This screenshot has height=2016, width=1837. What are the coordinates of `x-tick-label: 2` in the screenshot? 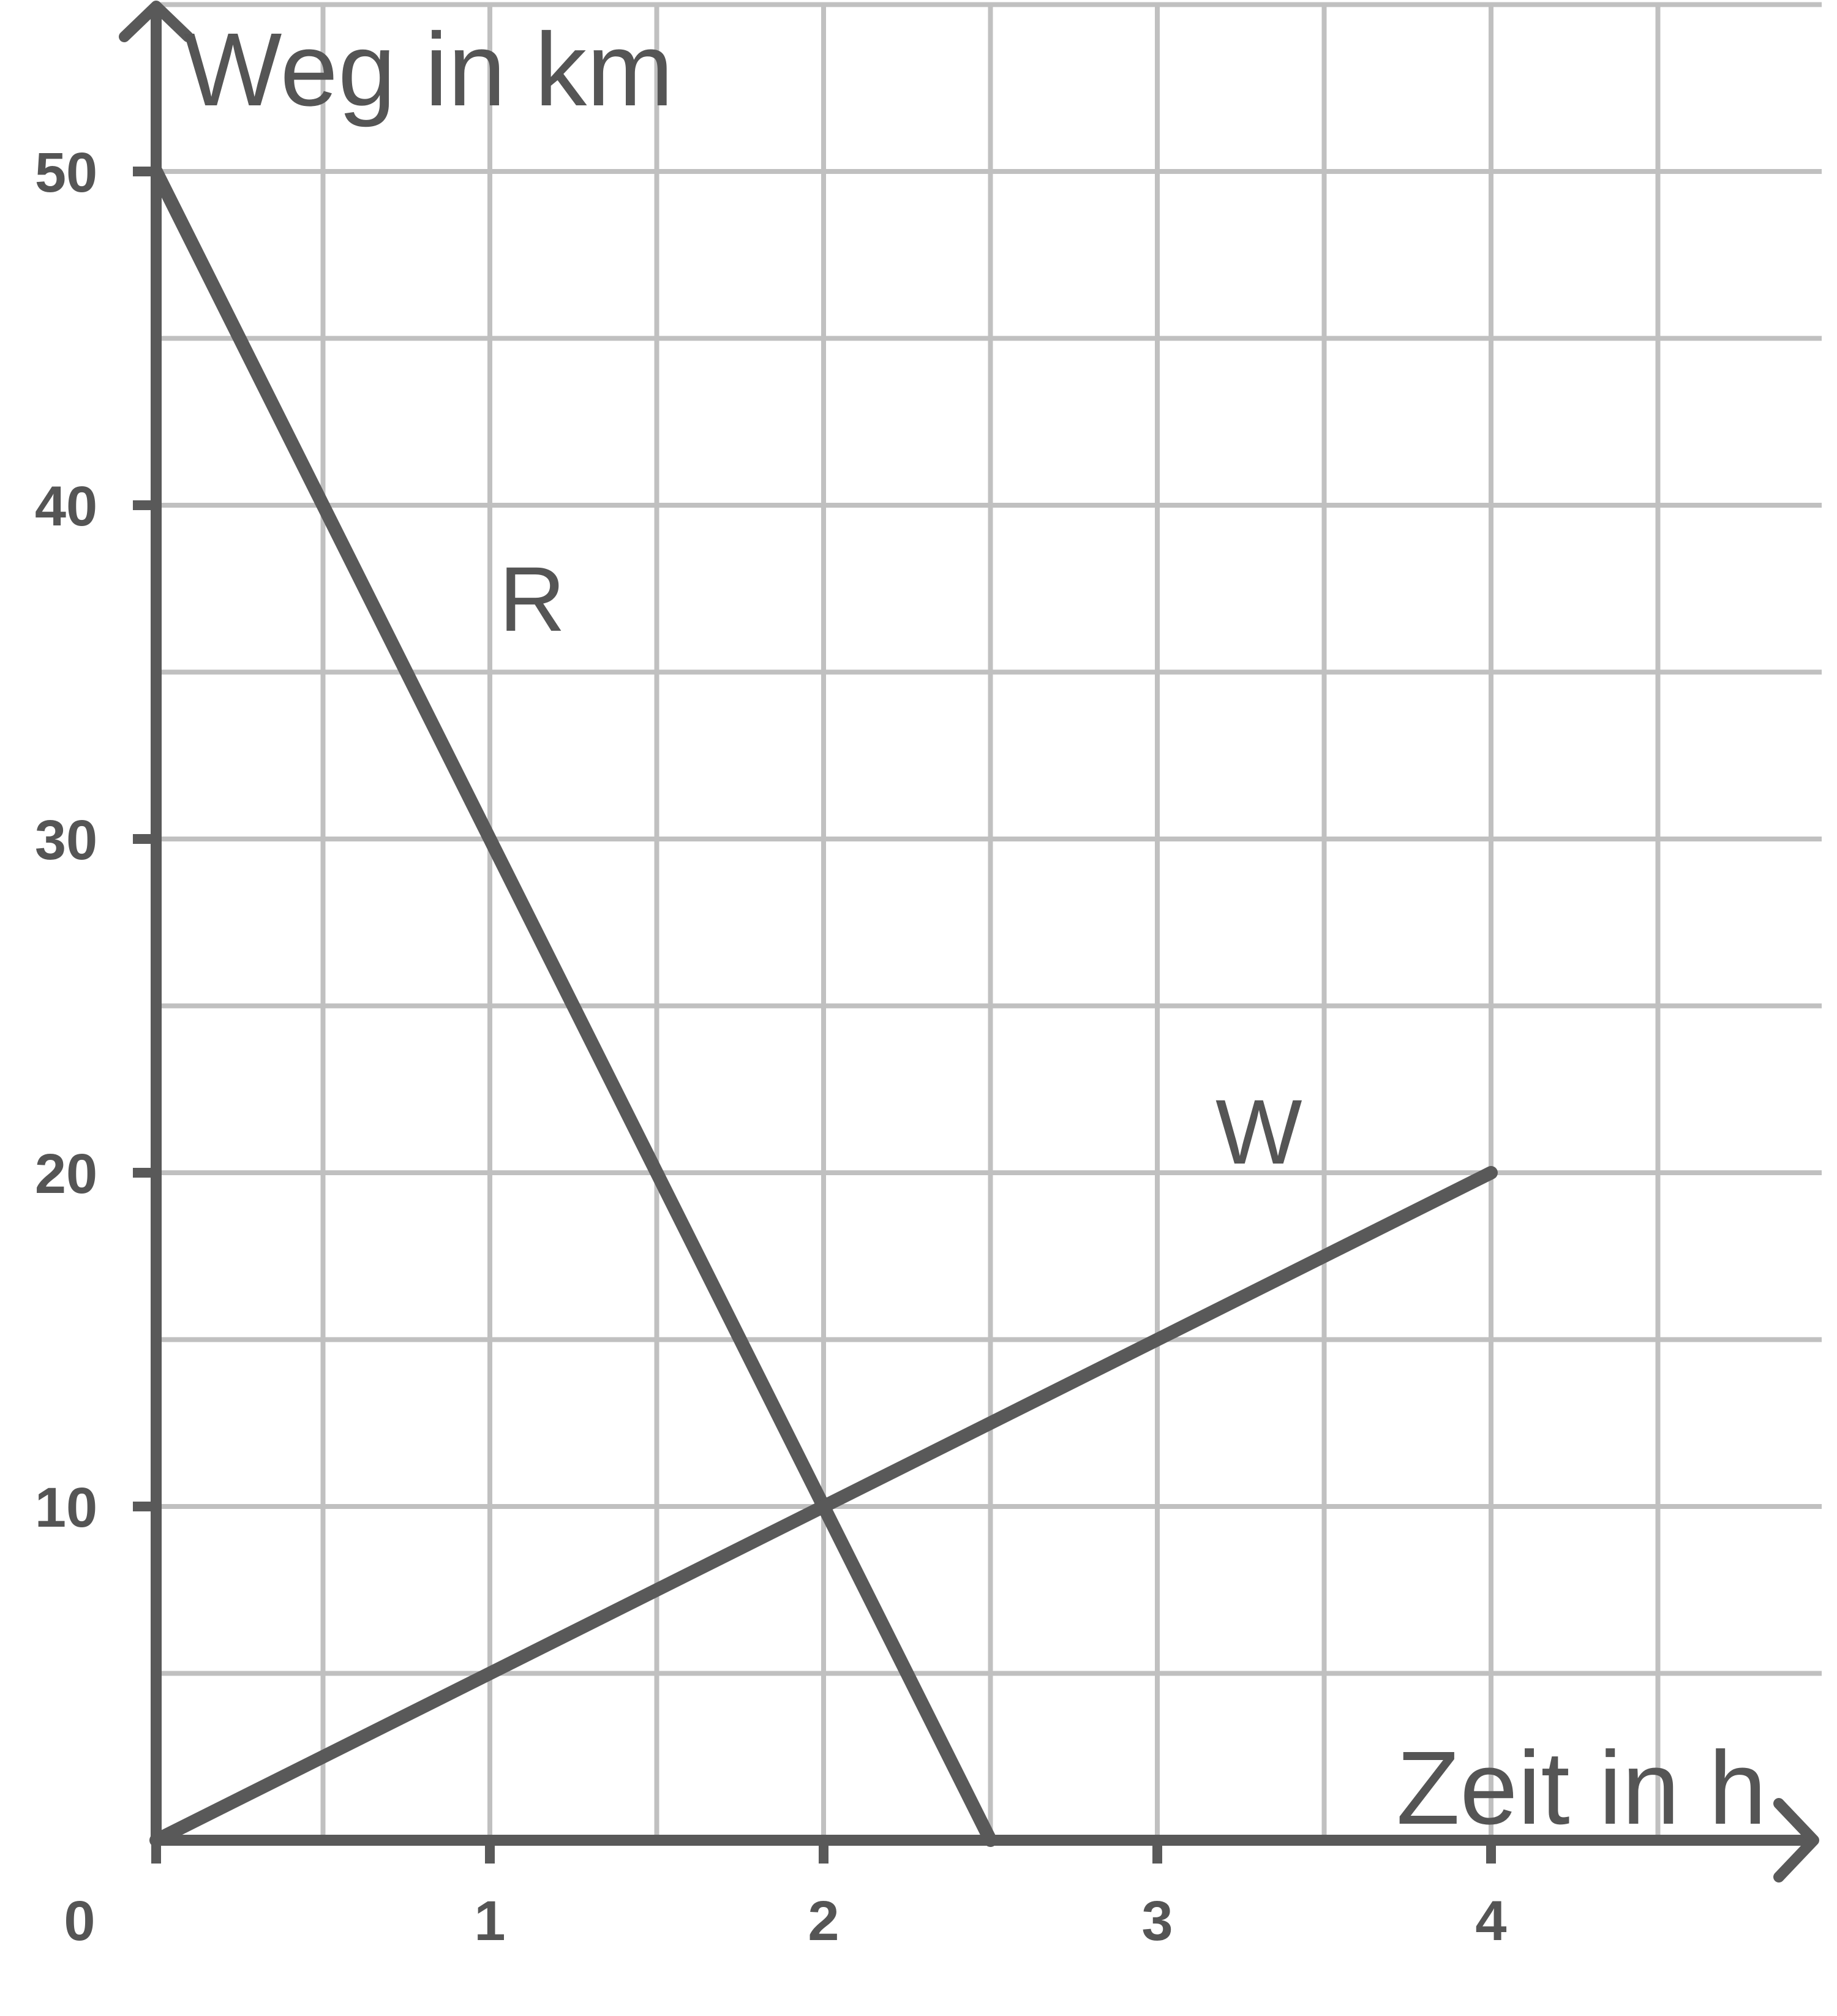 It's located at (823, 1921).